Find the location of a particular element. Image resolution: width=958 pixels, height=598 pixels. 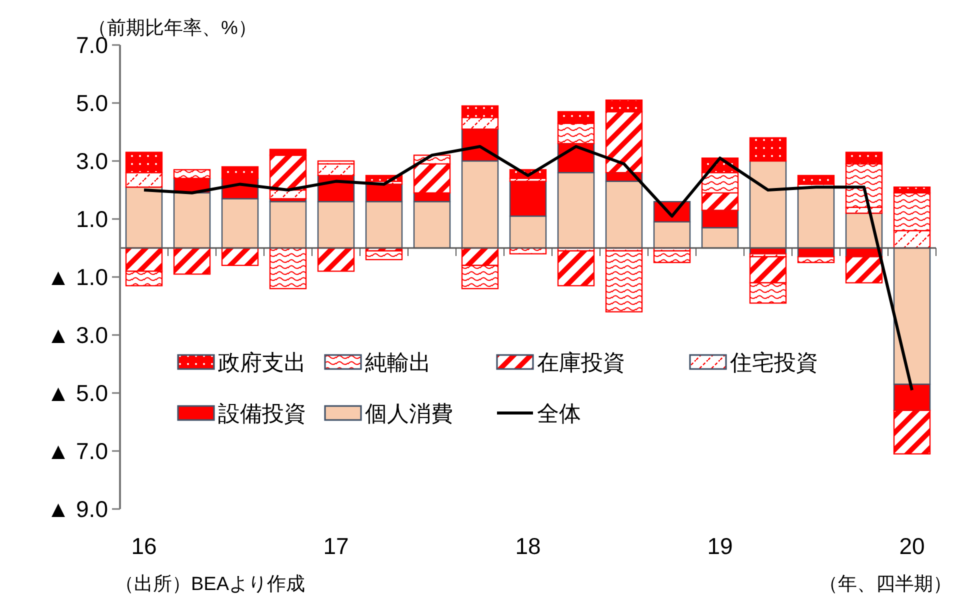

y-tick-label: ▲ 1.0 is located at coordinates (77, 277).